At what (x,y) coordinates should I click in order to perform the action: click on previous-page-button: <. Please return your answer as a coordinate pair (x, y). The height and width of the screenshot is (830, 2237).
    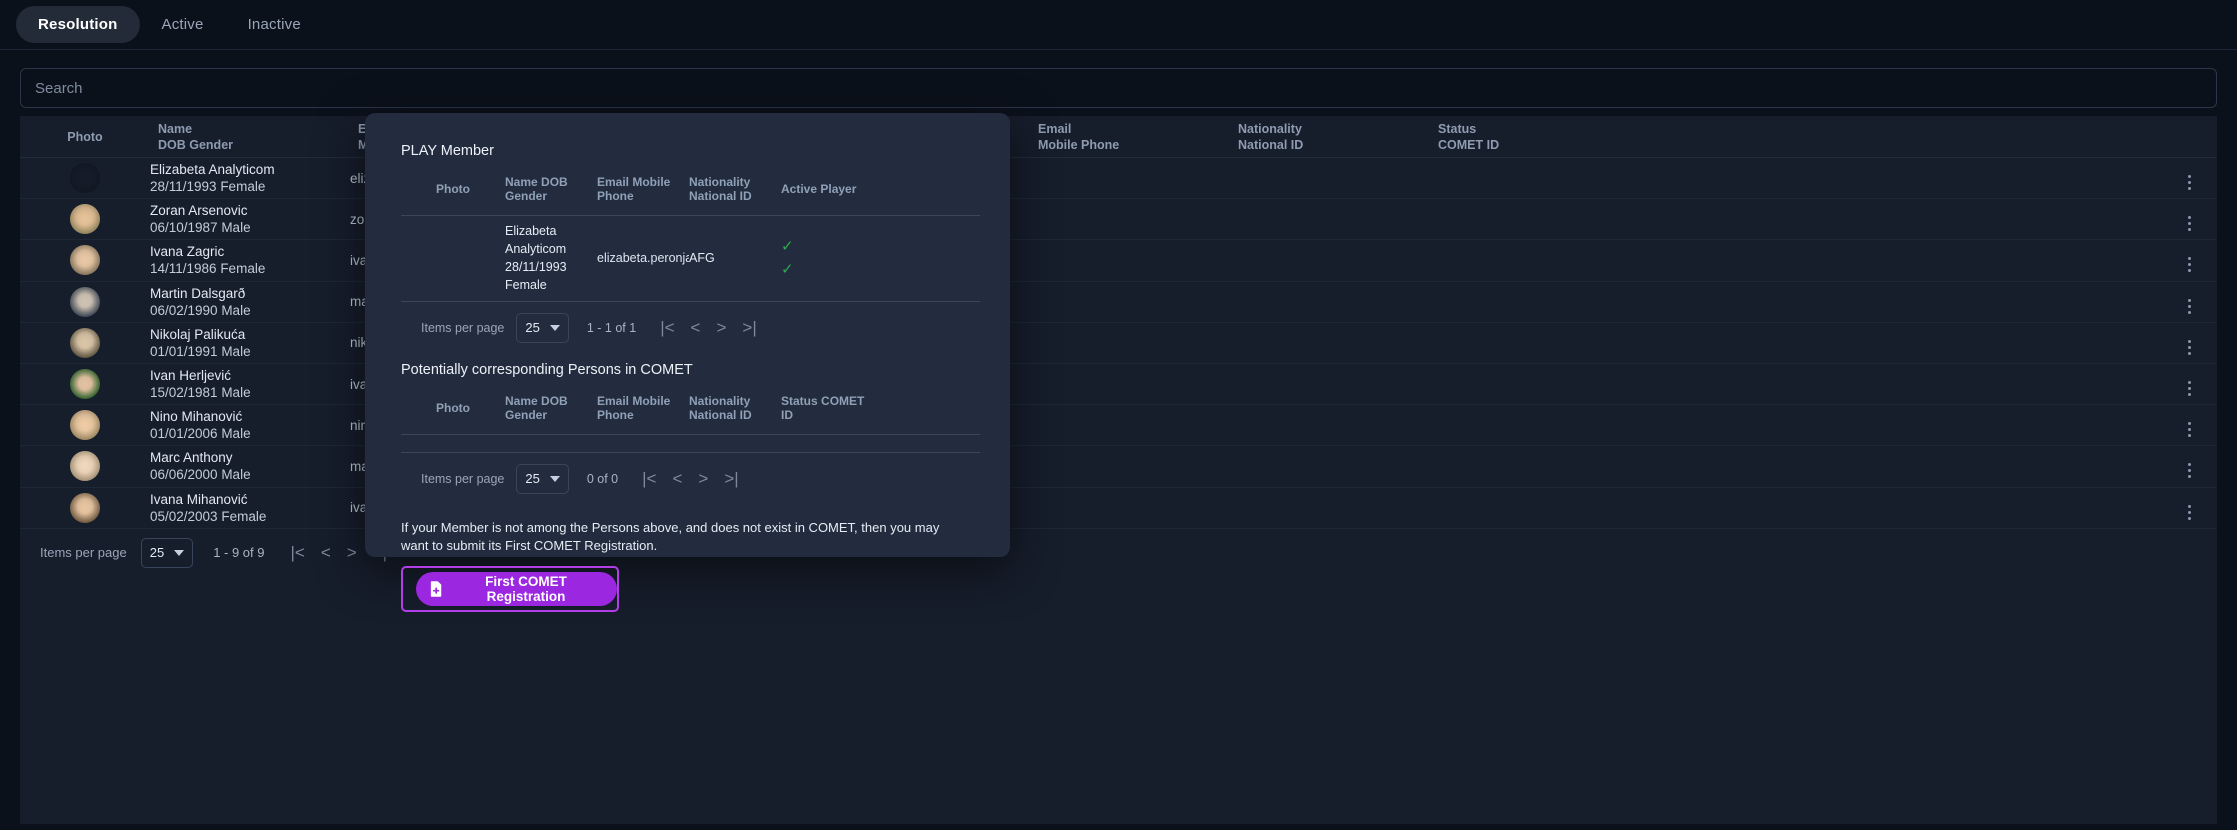
    Looking at the image, I should click on (325, 553).